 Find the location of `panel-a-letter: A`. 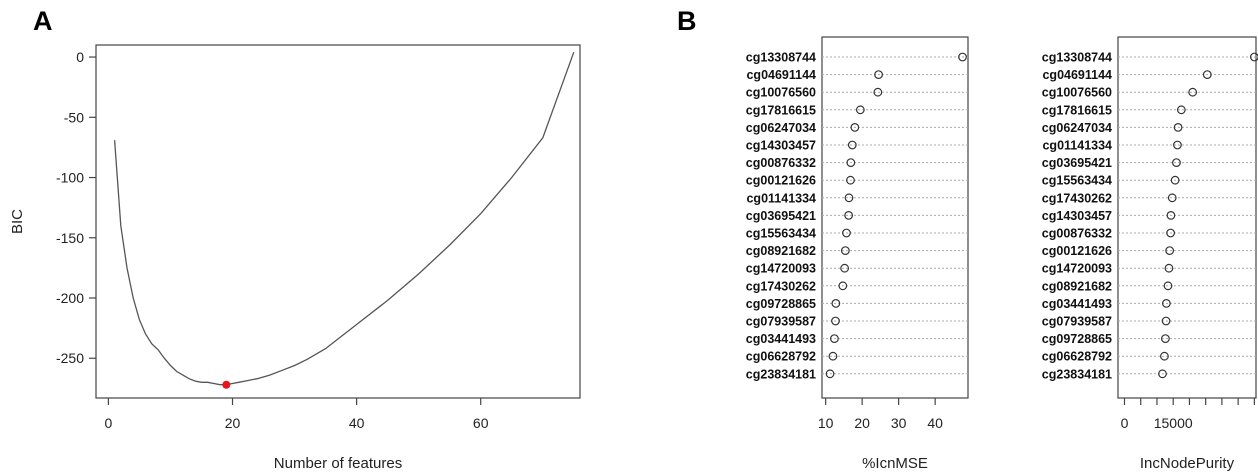

panel-a-letter: A is located at coordinates (43, 21).